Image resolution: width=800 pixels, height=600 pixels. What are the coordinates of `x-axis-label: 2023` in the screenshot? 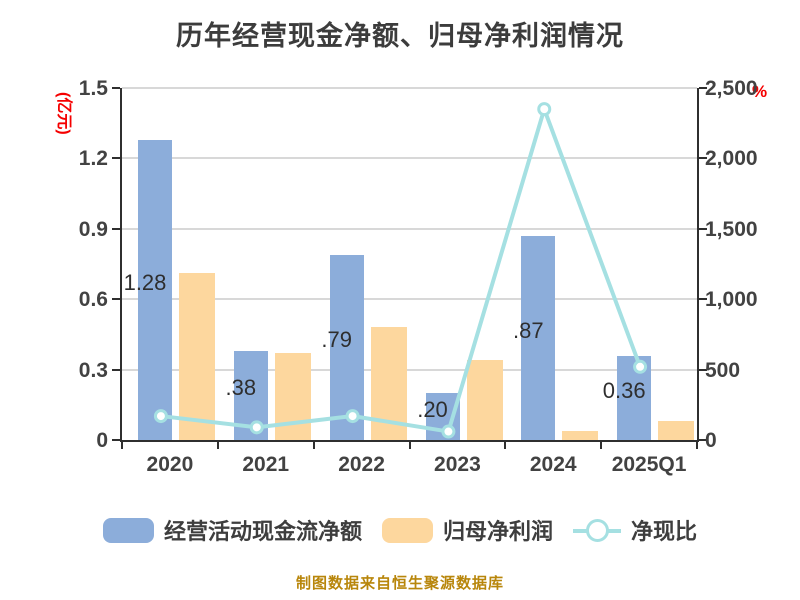 It's located at (457, 464).